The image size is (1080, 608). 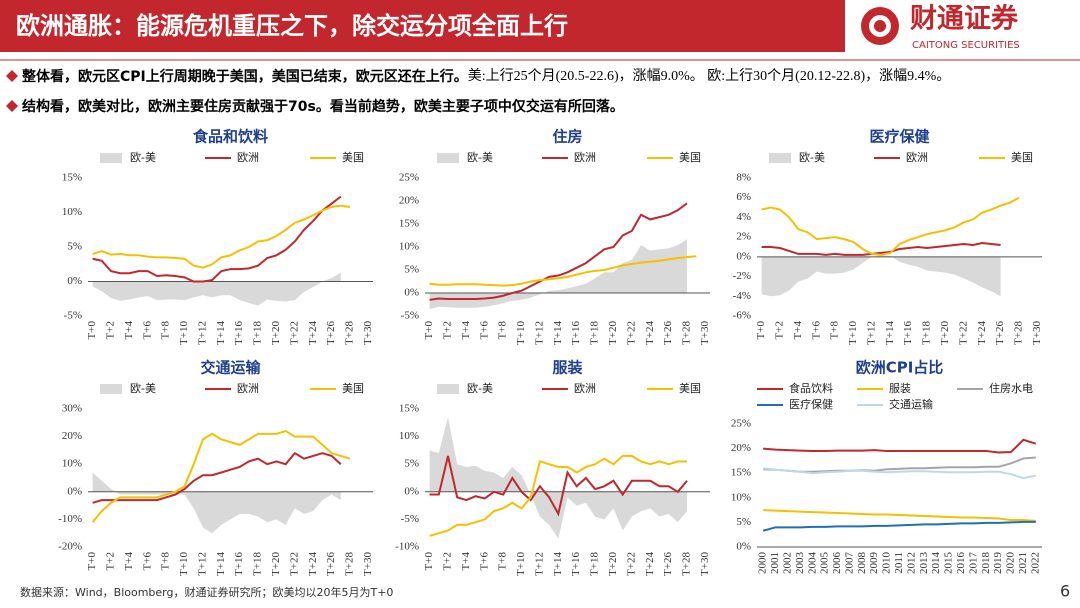 What do you see at coordinates (1011, 563) in the screenshot?
I see `x-tick-label: 2020` at bounding box center [1011, 563].